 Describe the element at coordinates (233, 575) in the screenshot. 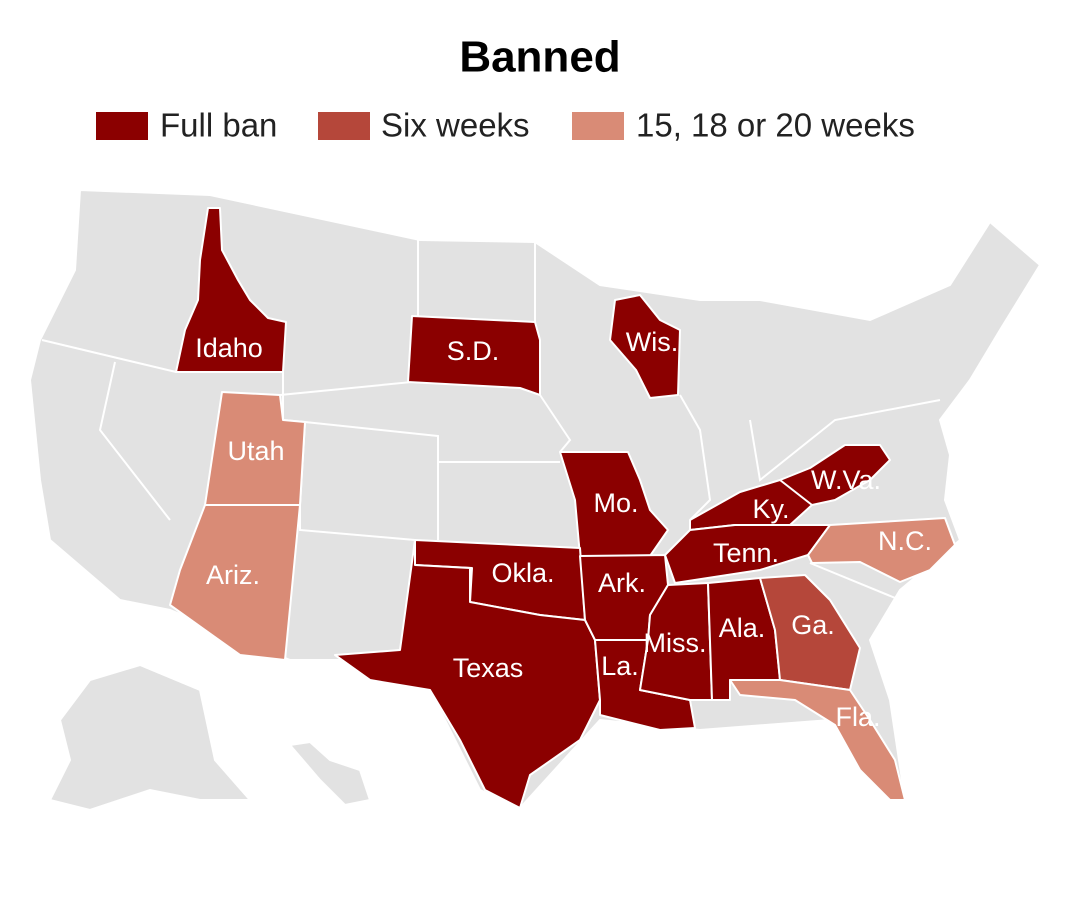

I see `state-label: Ariz.` at that location.